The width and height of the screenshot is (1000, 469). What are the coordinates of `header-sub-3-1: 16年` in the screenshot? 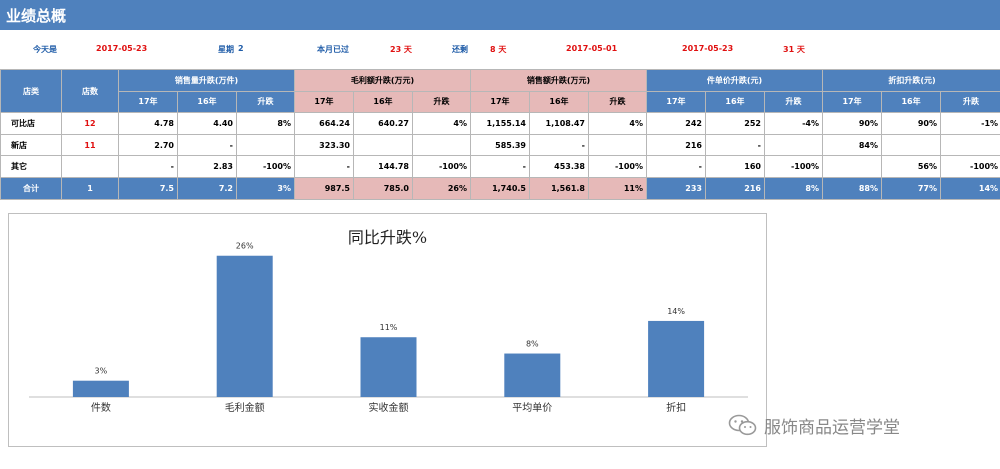 It's located at (735, 102).